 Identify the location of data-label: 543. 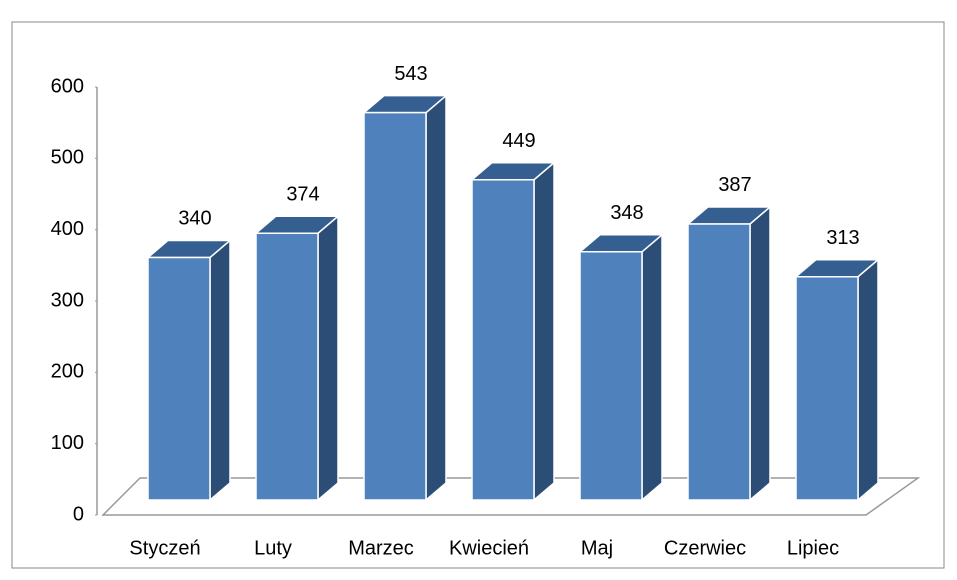
(410, 74).